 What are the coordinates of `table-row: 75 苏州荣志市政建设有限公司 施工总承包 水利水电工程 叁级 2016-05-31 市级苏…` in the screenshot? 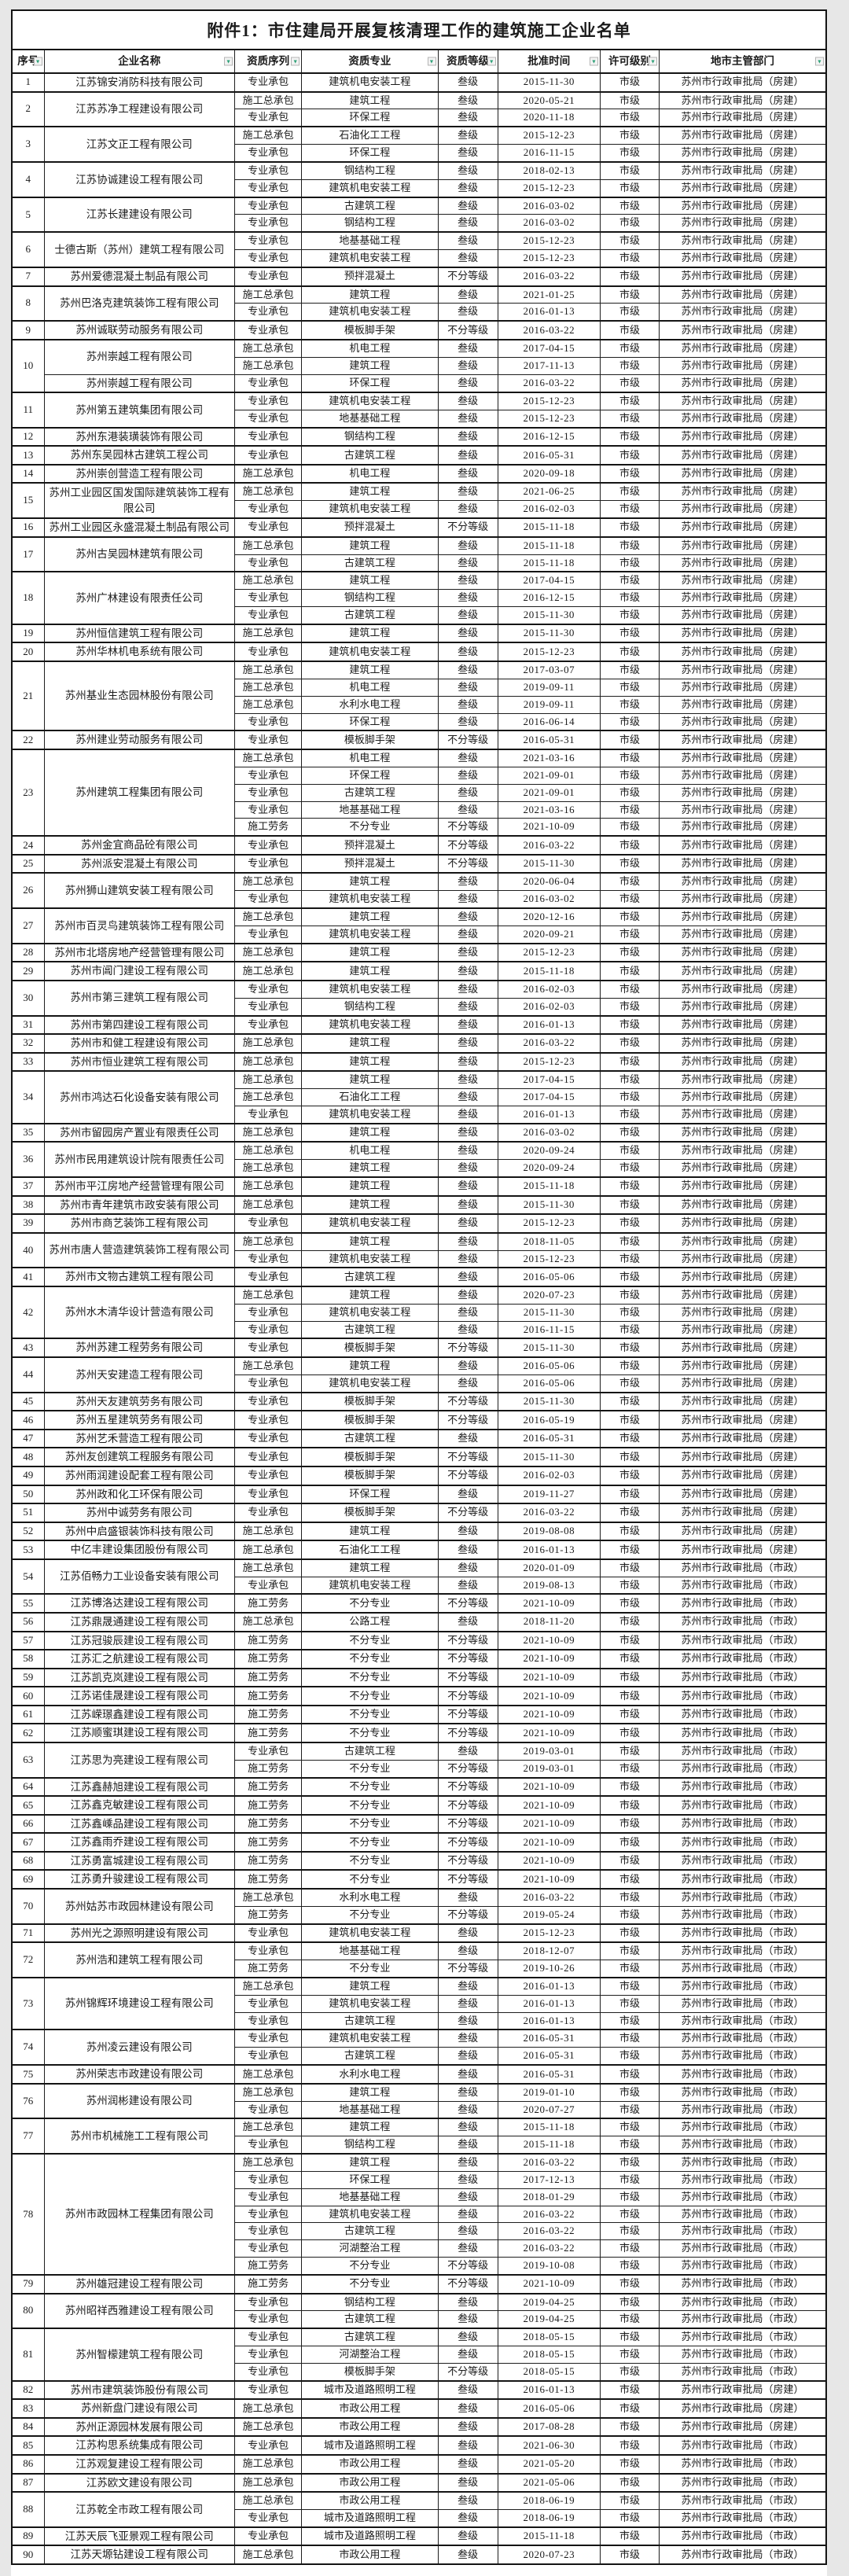 It's located at (419, 2074).